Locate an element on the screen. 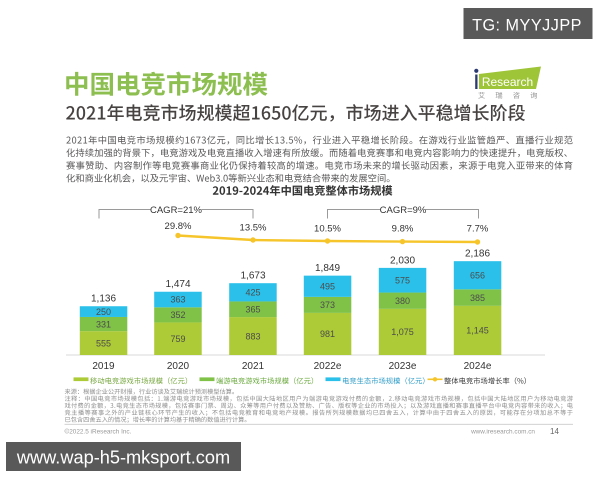 This screenshot has width=600, height=480. svg-text: 9.8% is located at coordinates (403, 229).